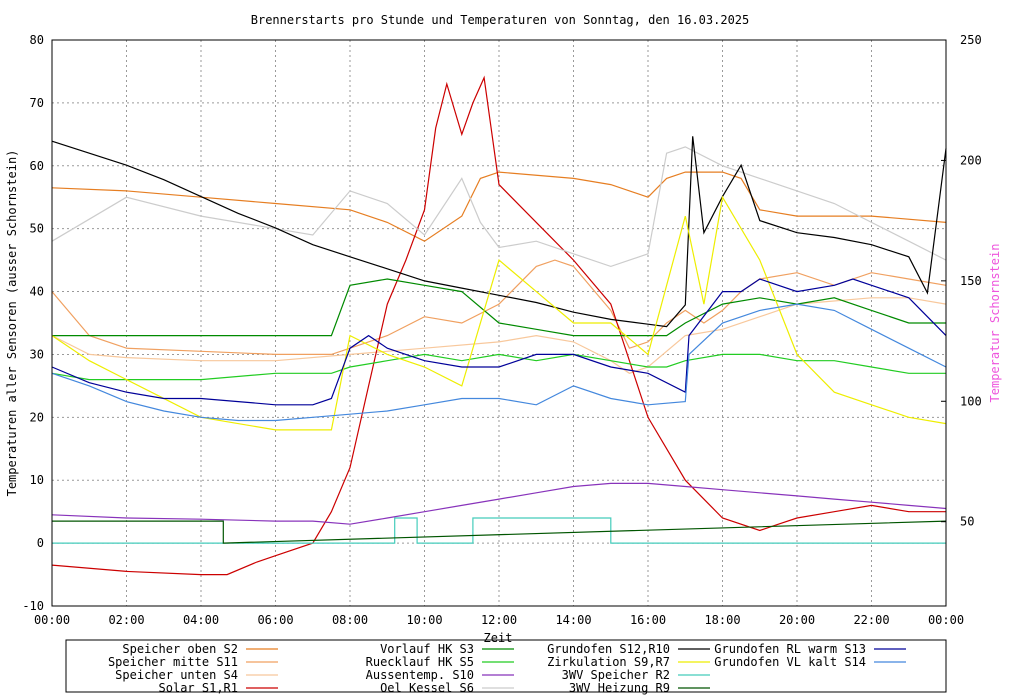 This screenshot has width=1024, height=700. Describe the element at coordinates (971, 40) in the screenshot. I see `y2-tick-label: 250` at that location.